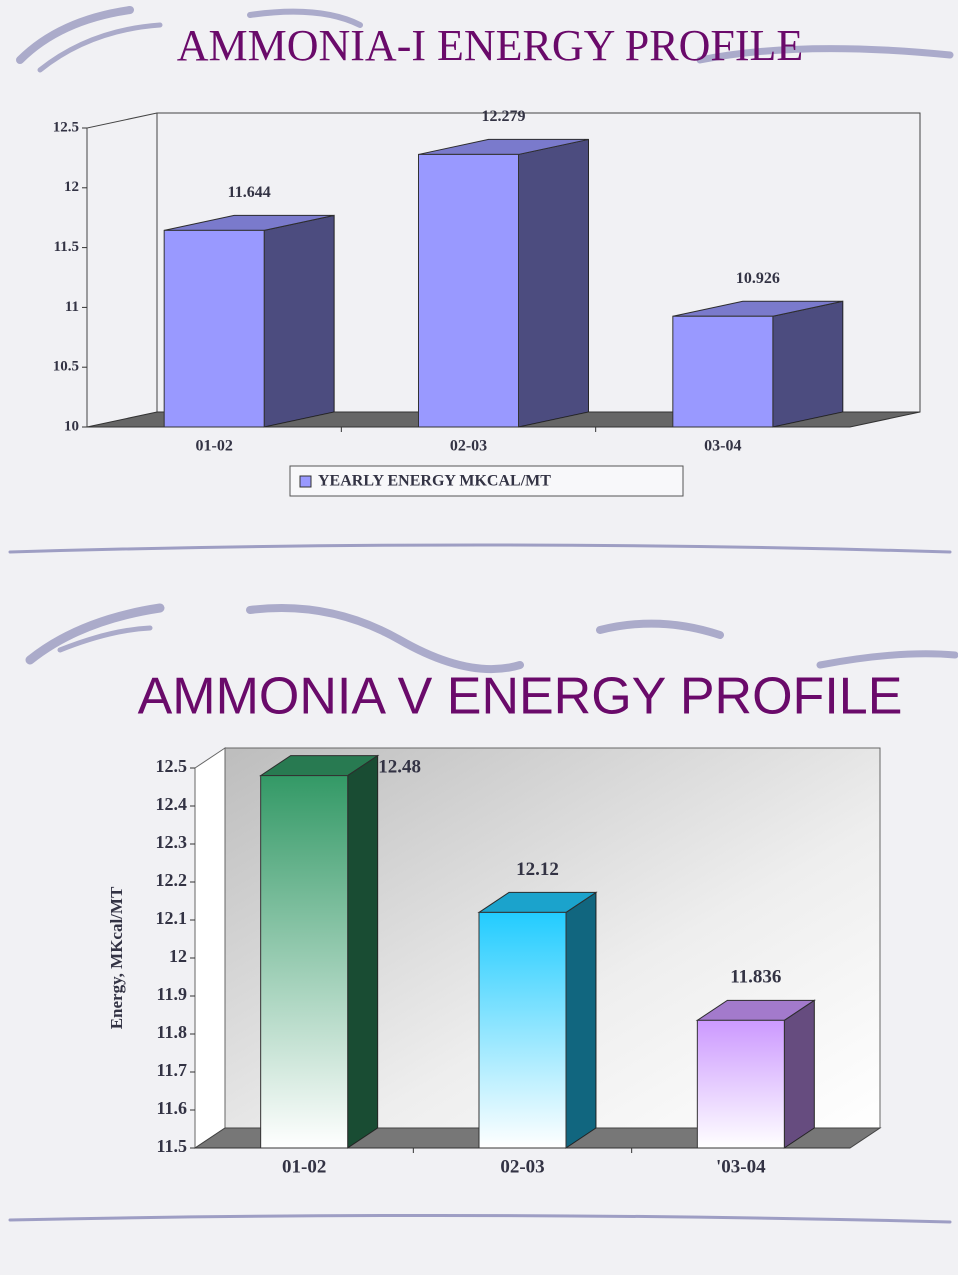 The height and width of the screenshot is (1275, 958). Describe the element at coordinates (72, 307) in the screenshot. I see `y-tick-label: 11` at that location.